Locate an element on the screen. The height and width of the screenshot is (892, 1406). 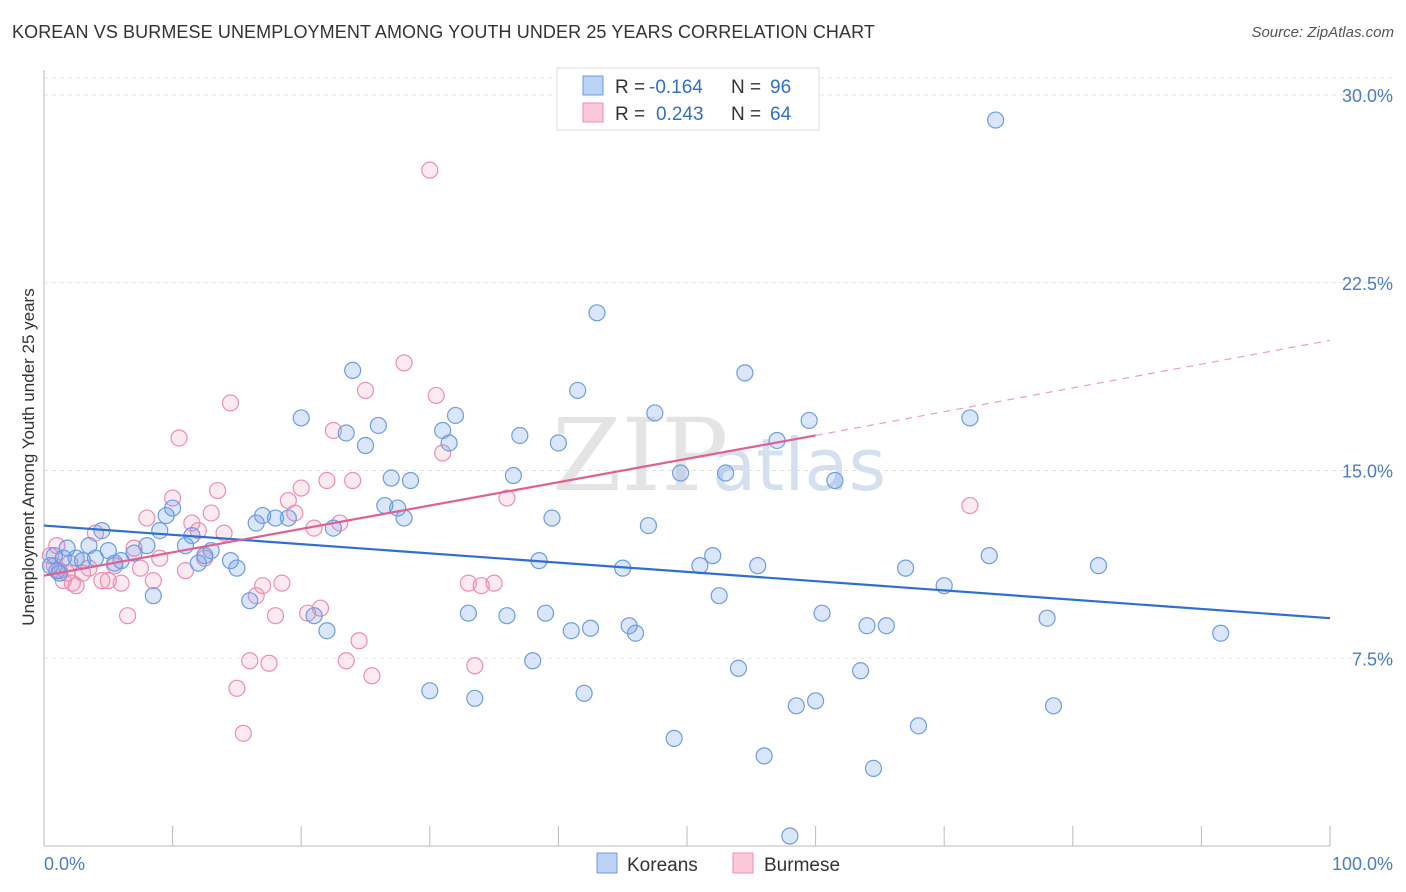
legend-swatch-koreans is located at coordinates (593, 85).